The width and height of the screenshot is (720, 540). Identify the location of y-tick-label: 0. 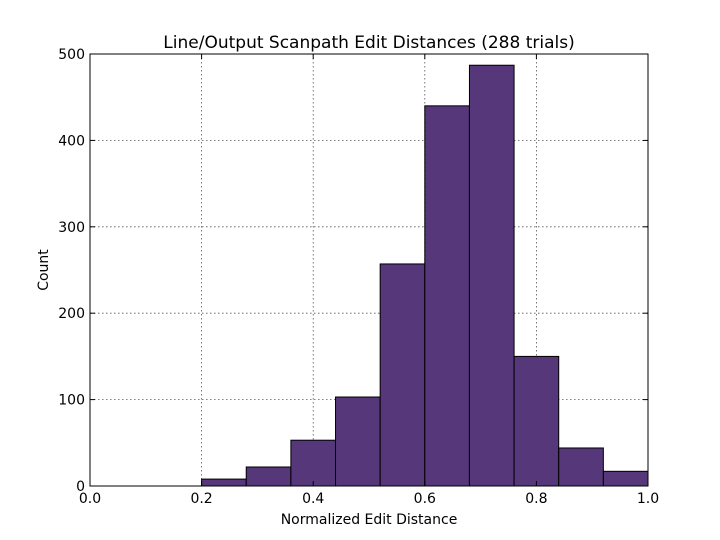
(80, 487).